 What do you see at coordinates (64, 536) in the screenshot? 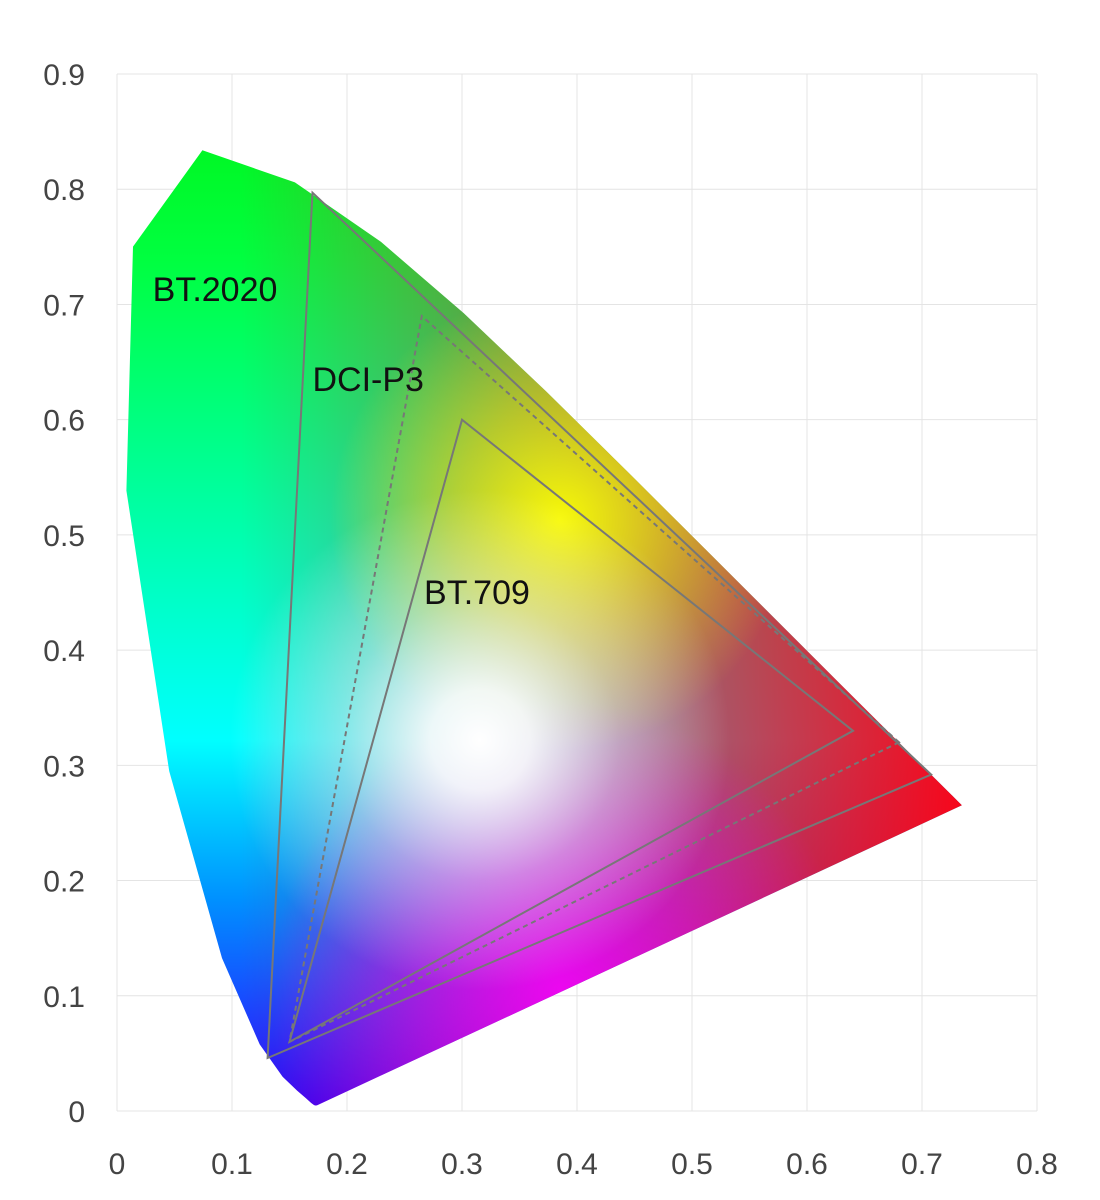
I see `y-tick-label: 0.5` at bounding box center [64, 536].